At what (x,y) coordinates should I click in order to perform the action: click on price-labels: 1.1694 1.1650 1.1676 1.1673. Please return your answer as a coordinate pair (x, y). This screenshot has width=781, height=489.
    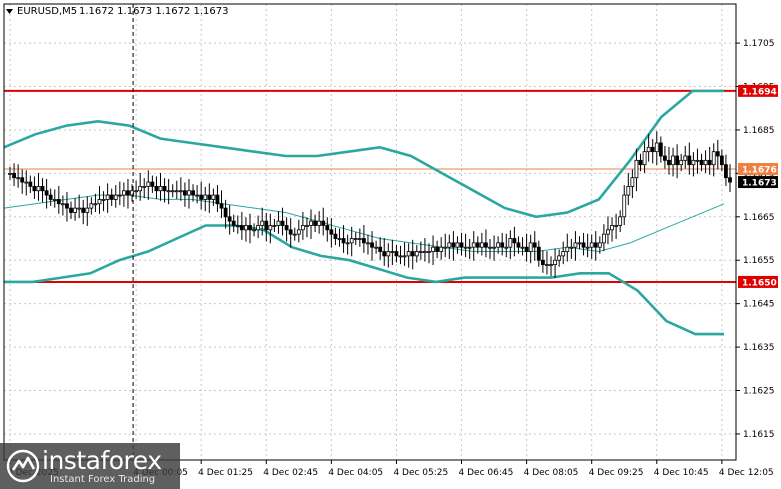
    Looking at the image, I should click on (758, 186).